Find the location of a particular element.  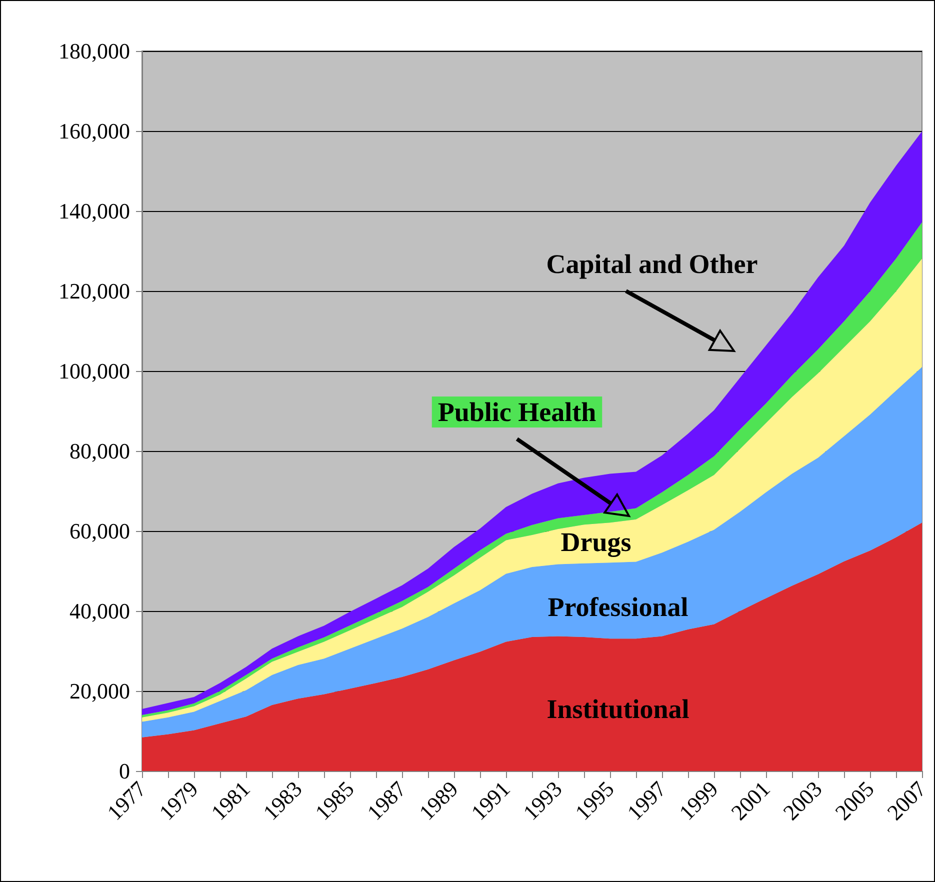

y-tick-label: 140,000 is located at coordinates (94, 211).